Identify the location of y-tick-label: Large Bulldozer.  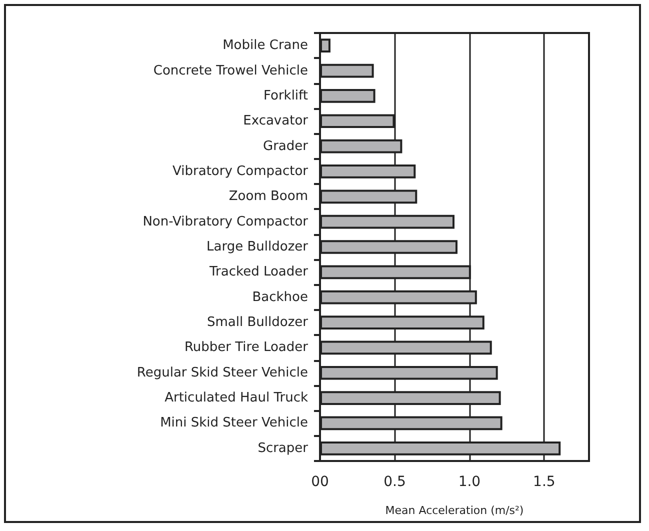
(257, 247).